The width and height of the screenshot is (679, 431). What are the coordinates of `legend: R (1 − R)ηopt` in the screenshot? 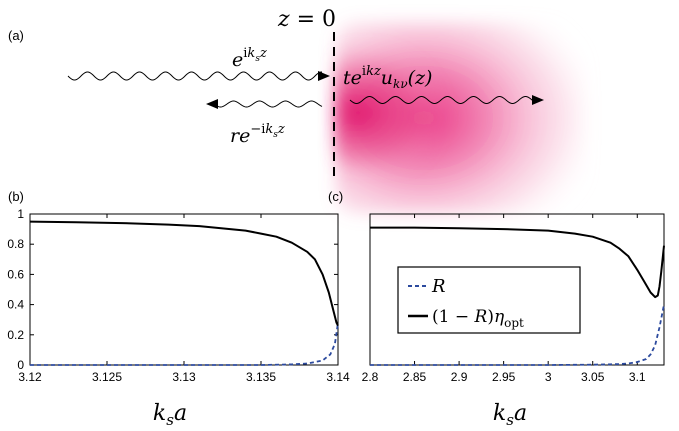 It's located at (489, 300).